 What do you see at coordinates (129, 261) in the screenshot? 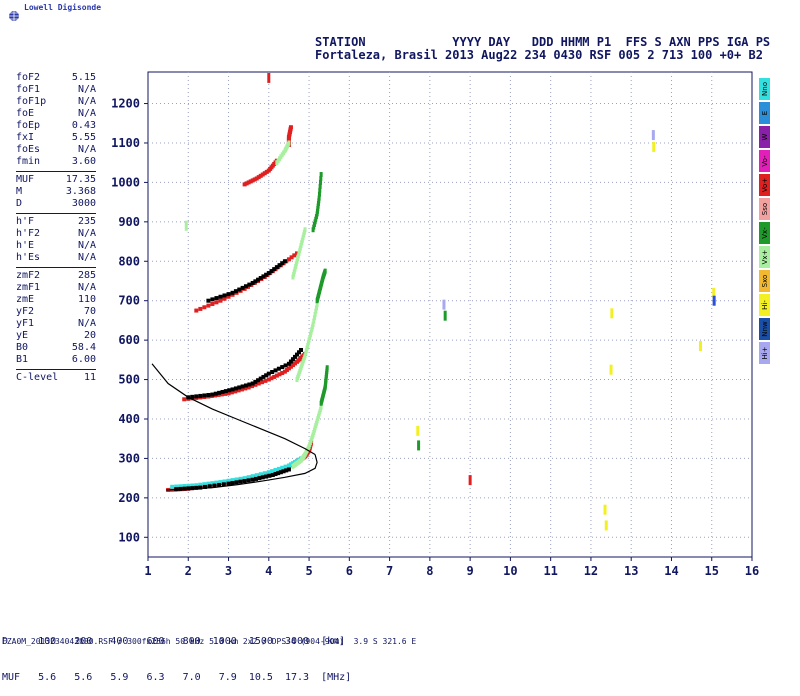
I see `y-tick-label: 800` at bounding box center [129, 261].